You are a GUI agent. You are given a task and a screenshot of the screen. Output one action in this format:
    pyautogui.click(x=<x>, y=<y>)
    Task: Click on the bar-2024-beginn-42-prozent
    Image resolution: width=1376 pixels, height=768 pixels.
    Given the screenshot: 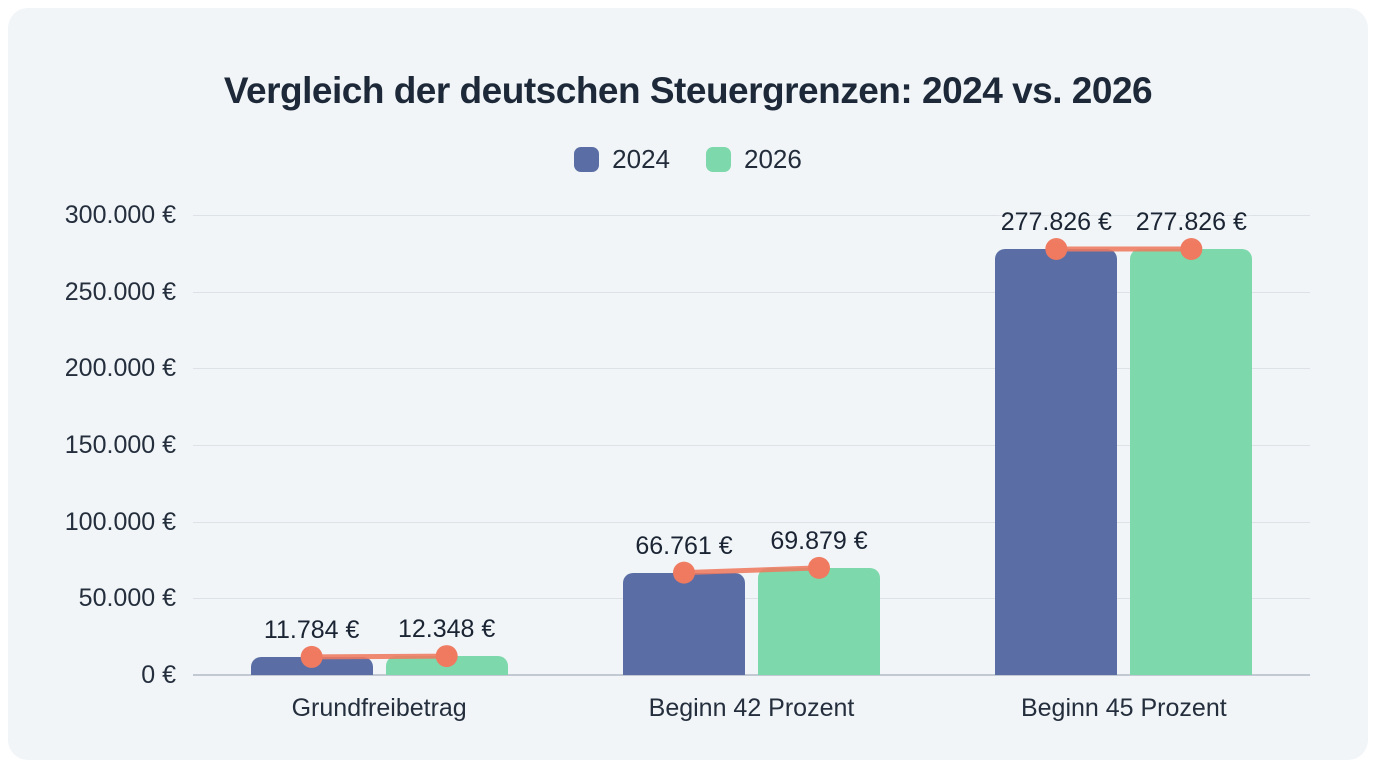 What is the action you would take?
    pyautogui.click(x=684, y=623)
    